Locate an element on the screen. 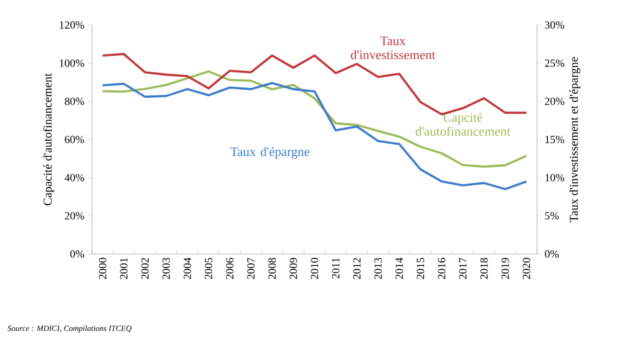  x-tick-label: 2004 is located at coordinates (188, 268).